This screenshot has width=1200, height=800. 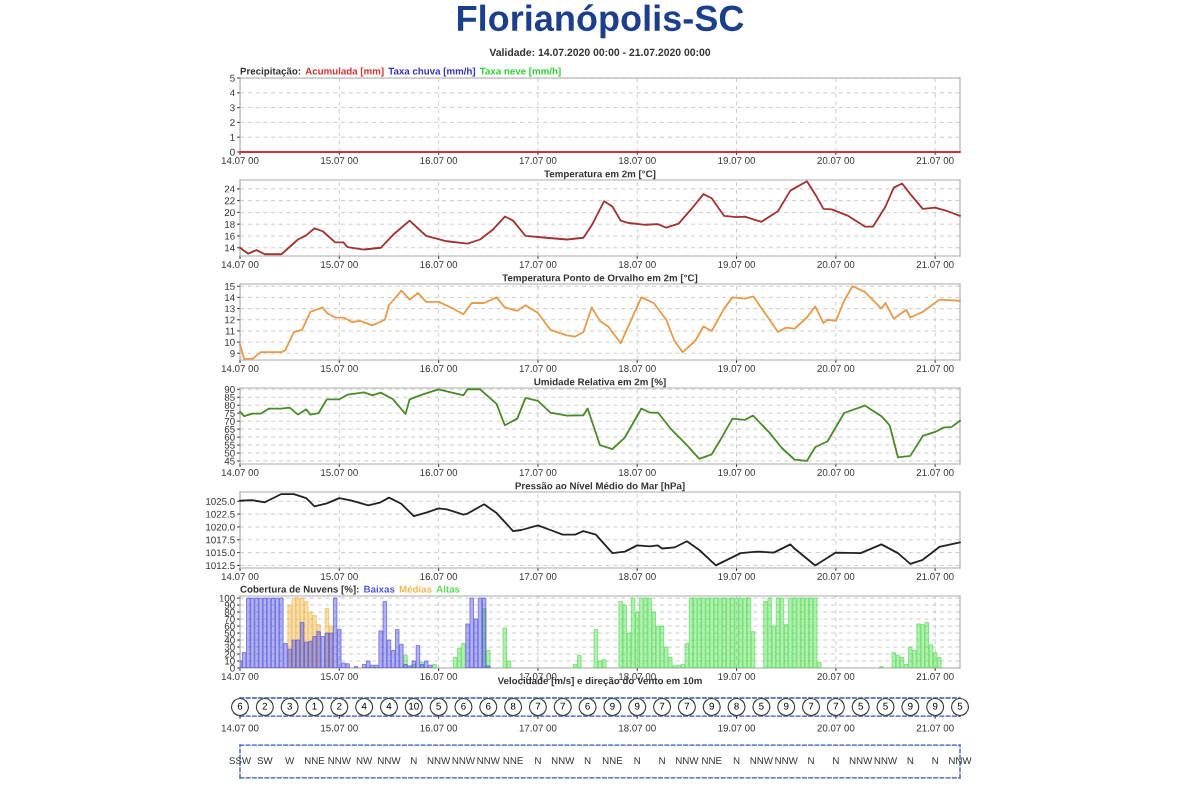 What do you see at coordinates (220, 501) in the screenshot?
I see `y-tick-label: 1025.0` at bounding box center [220, 501].